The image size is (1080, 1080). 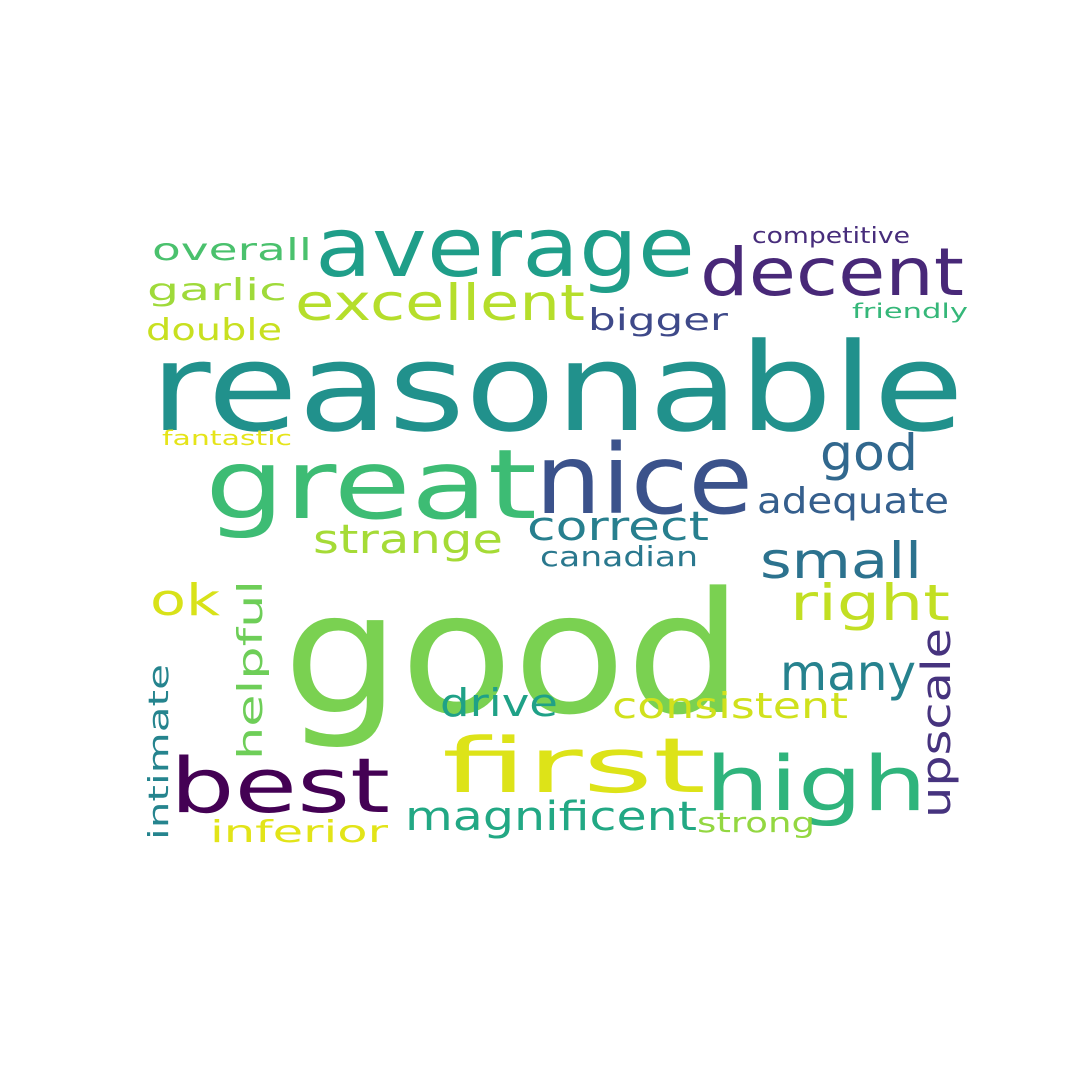 What do you see at coordinates (232, 250) in the screenshot?
I see `cloud-word-overall: overall` at bounding box center [232, 250].